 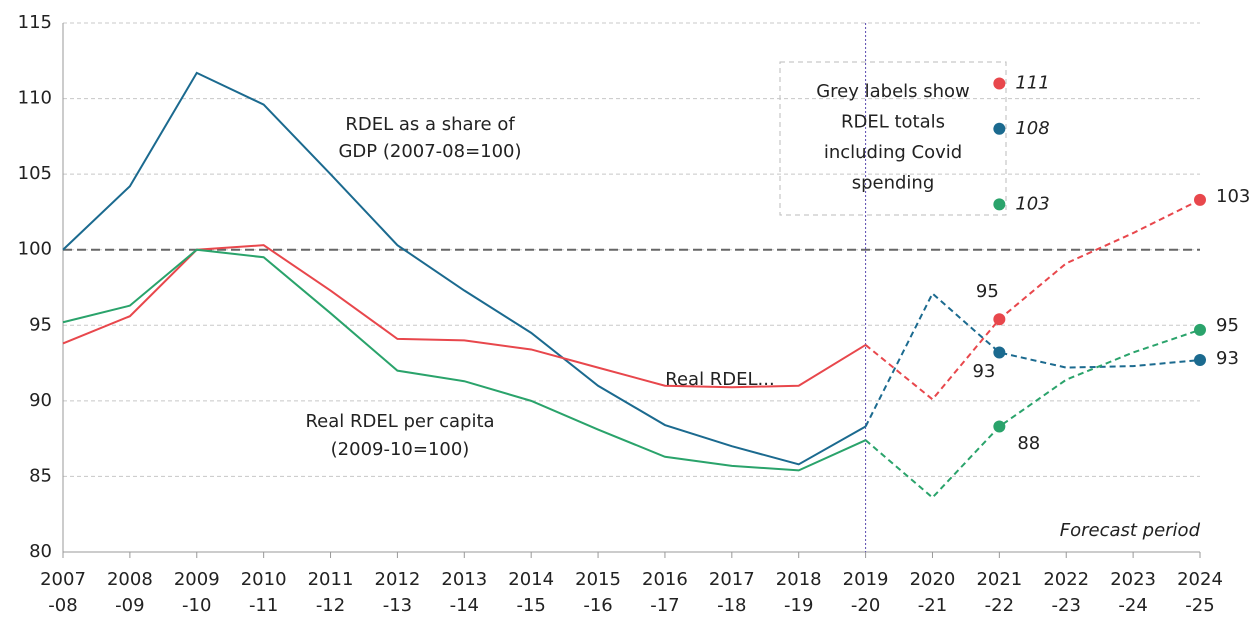 What do you see at coordinates (1032, 82) in the screenshot?
I see `covid-label: 111` at bounding box center [1032, 82].